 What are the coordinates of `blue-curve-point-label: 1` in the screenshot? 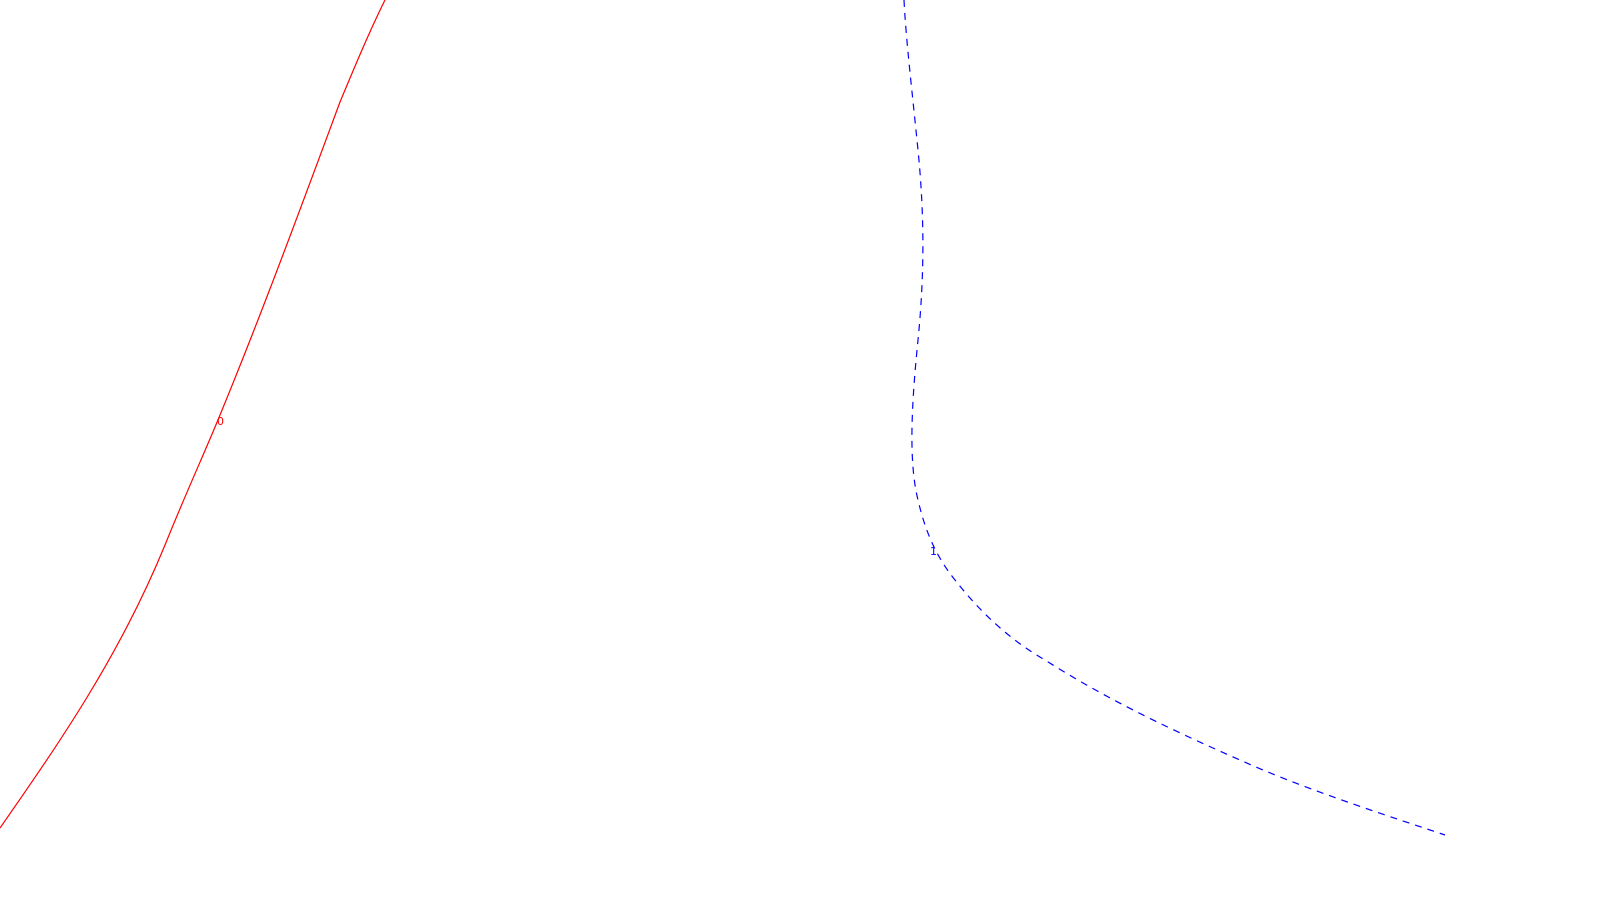 It's located at (933, 551).